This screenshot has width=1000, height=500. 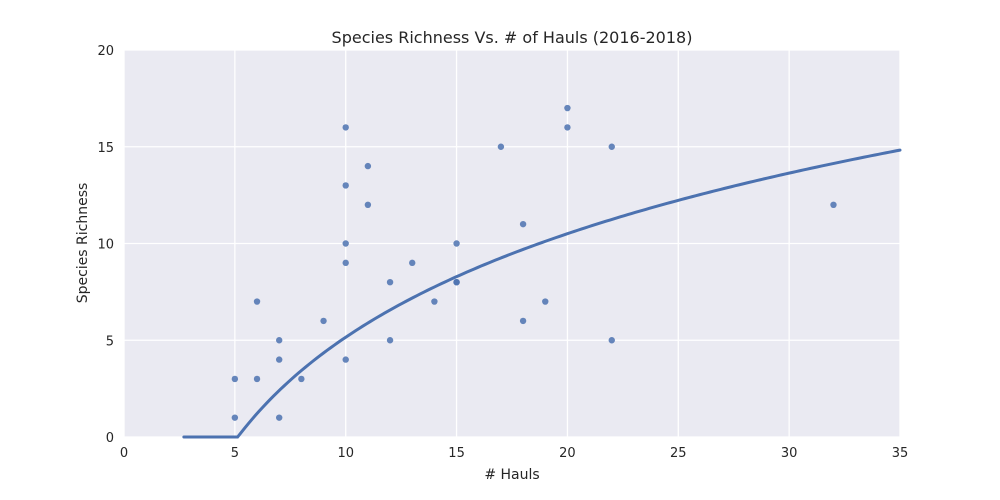 I want to click on x-tick-label: 25, so click(x=678, y=453).